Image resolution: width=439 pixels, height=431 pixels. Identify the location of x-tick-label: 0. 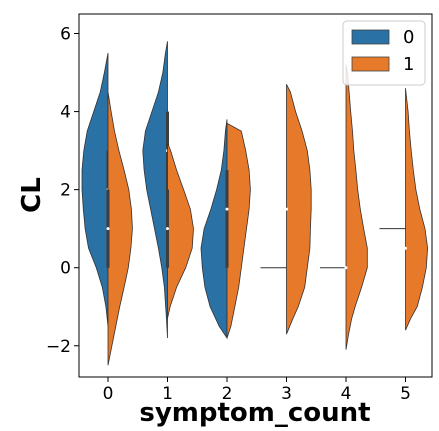
(108, 394).